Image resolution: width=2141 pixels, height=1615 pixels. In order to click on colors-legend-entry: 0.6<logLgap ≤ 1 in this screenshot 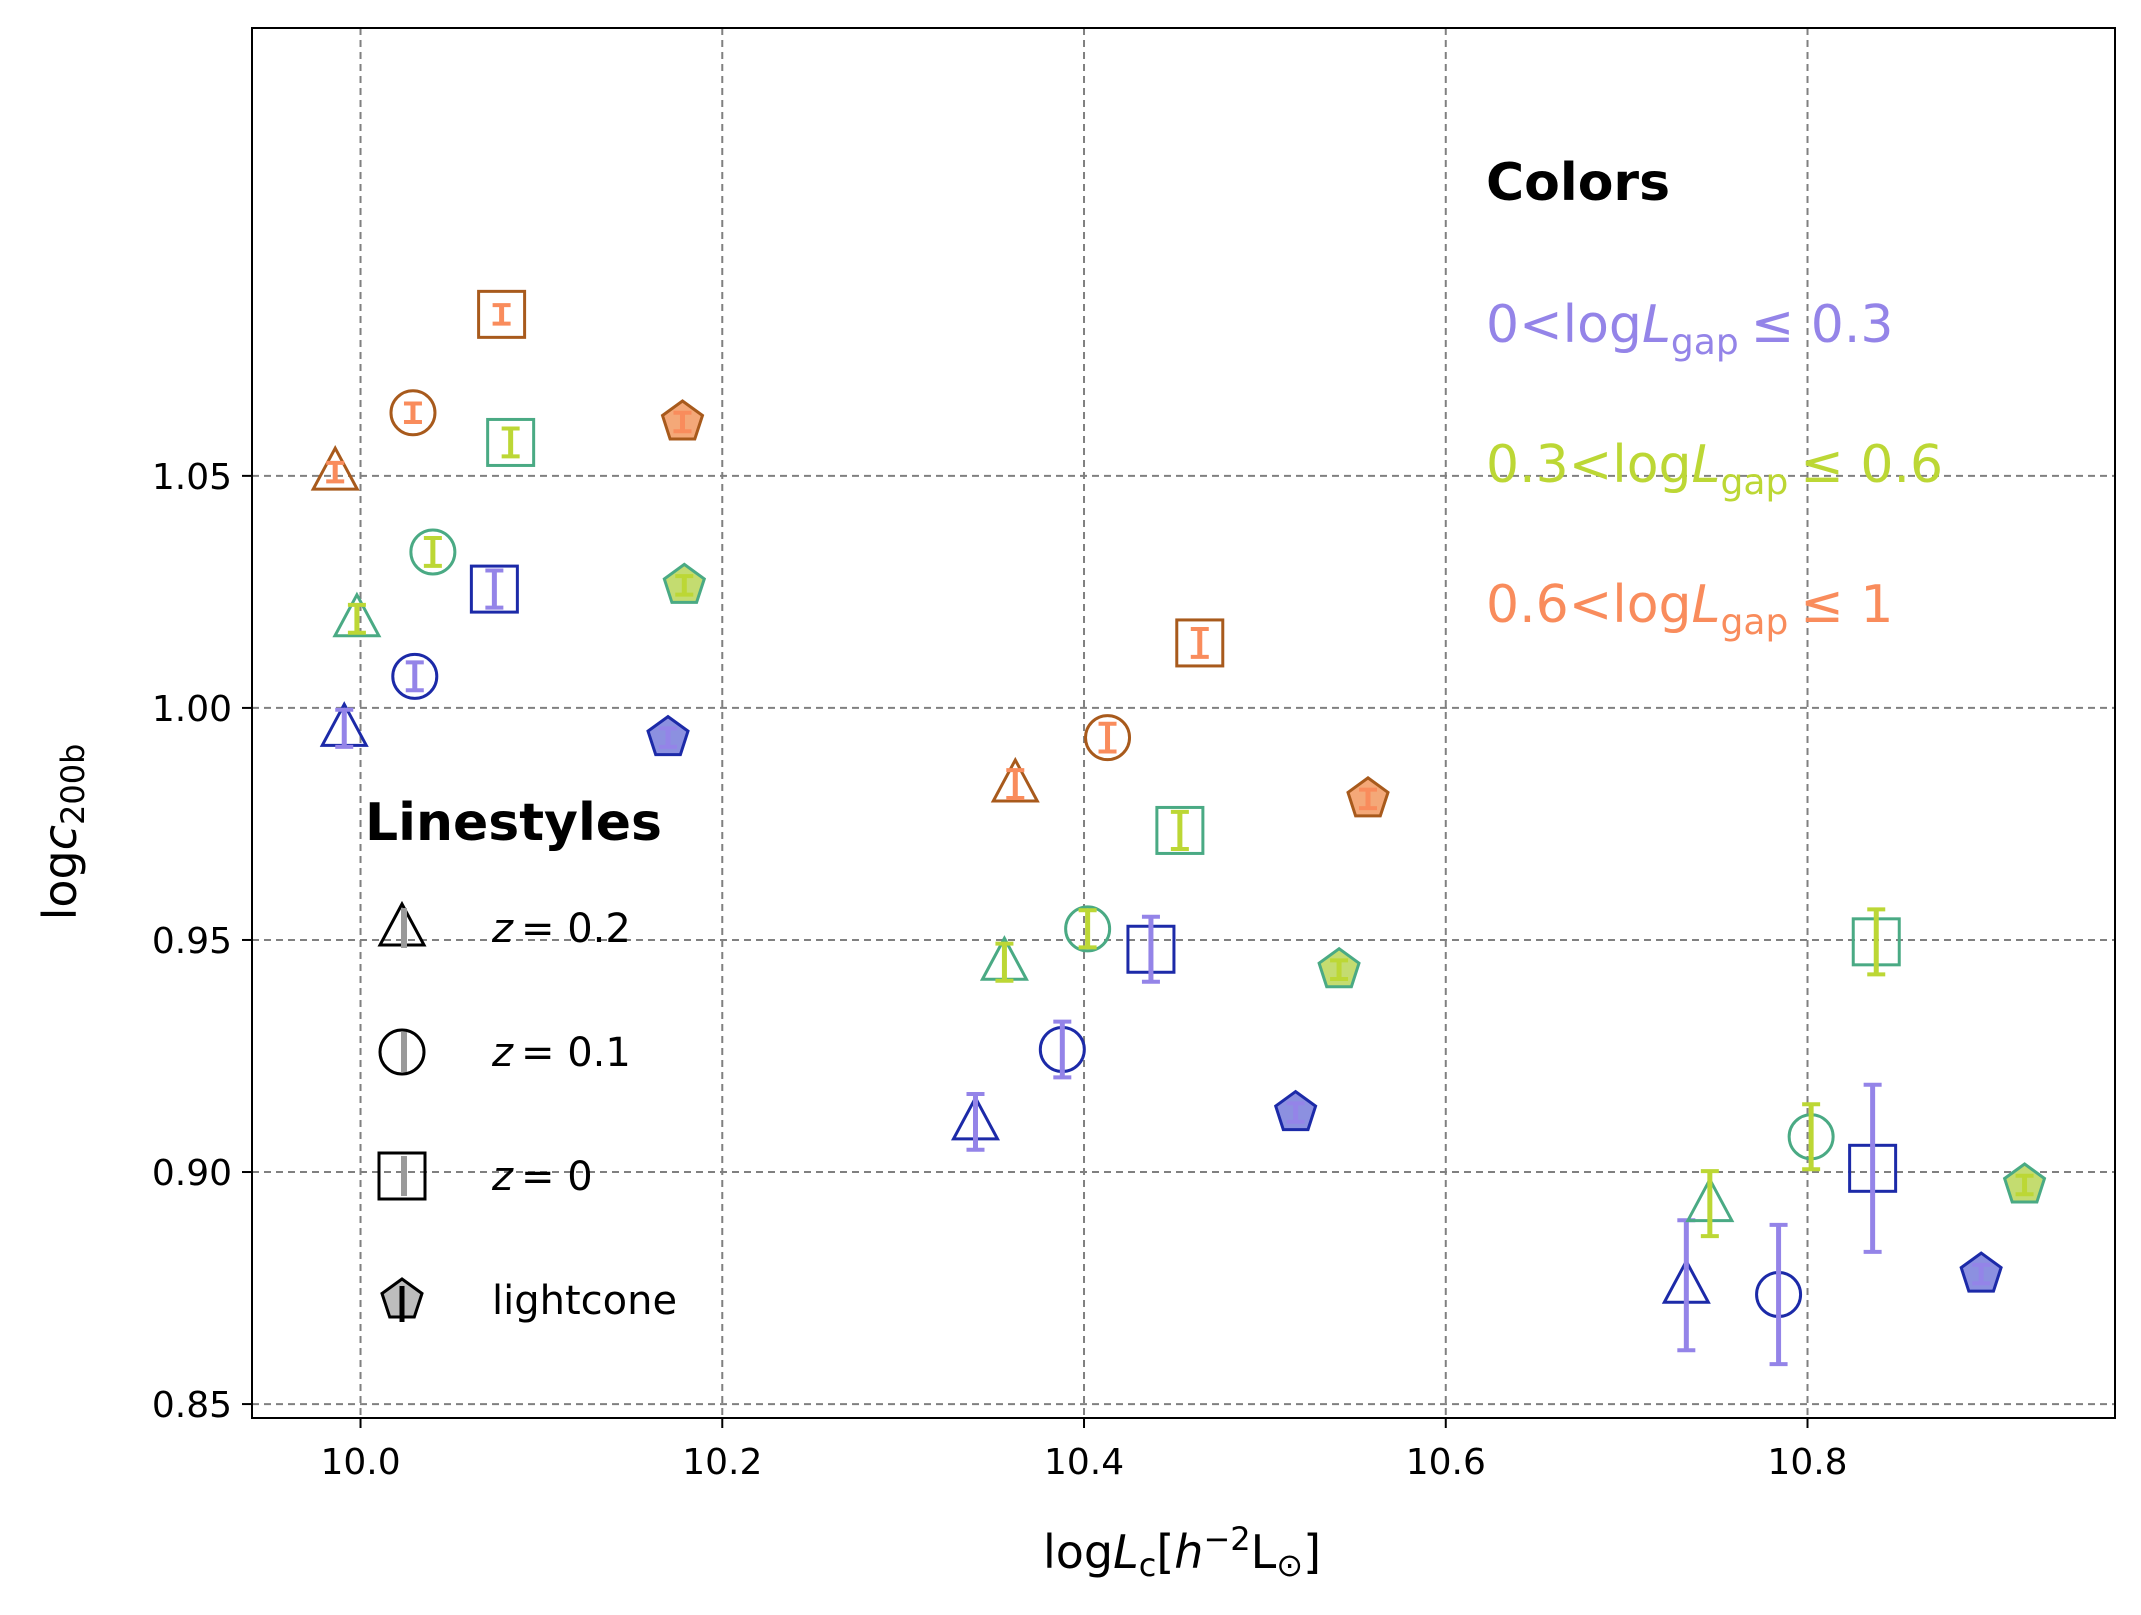, I will do `click(1689, 609)`.